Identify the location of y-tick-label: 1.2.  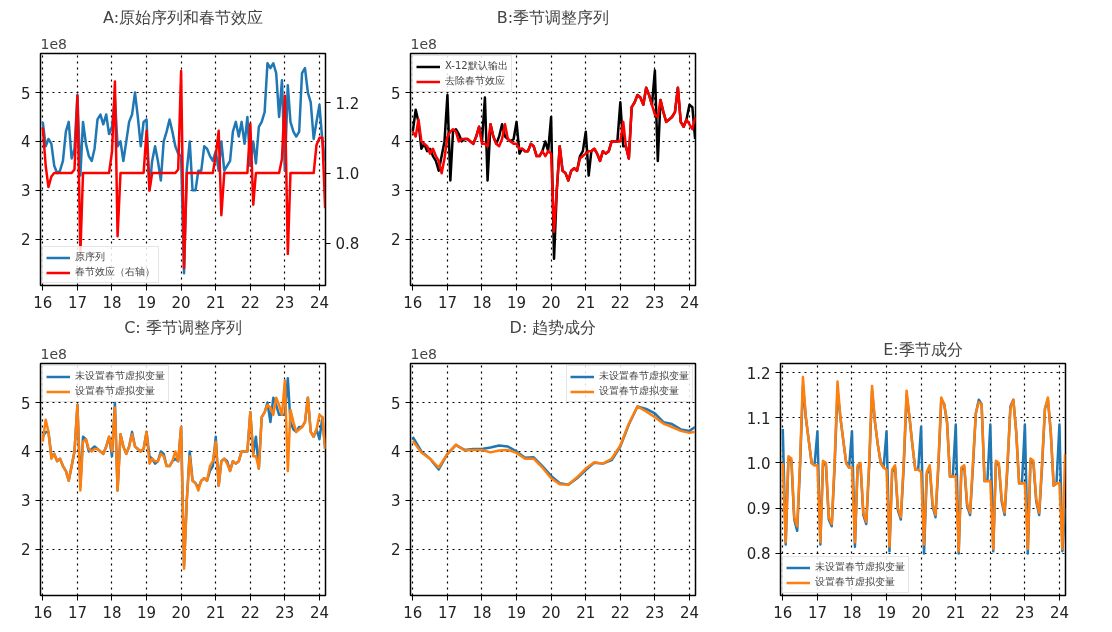
(758, 373).